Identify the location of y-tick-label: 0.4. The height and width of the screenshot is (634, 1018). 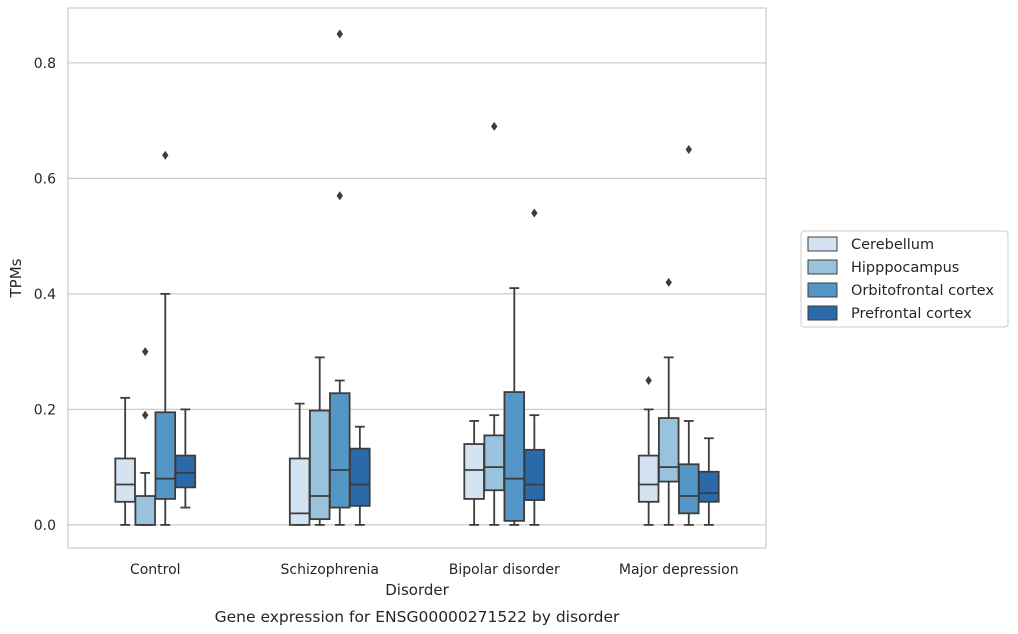
(45, 295).